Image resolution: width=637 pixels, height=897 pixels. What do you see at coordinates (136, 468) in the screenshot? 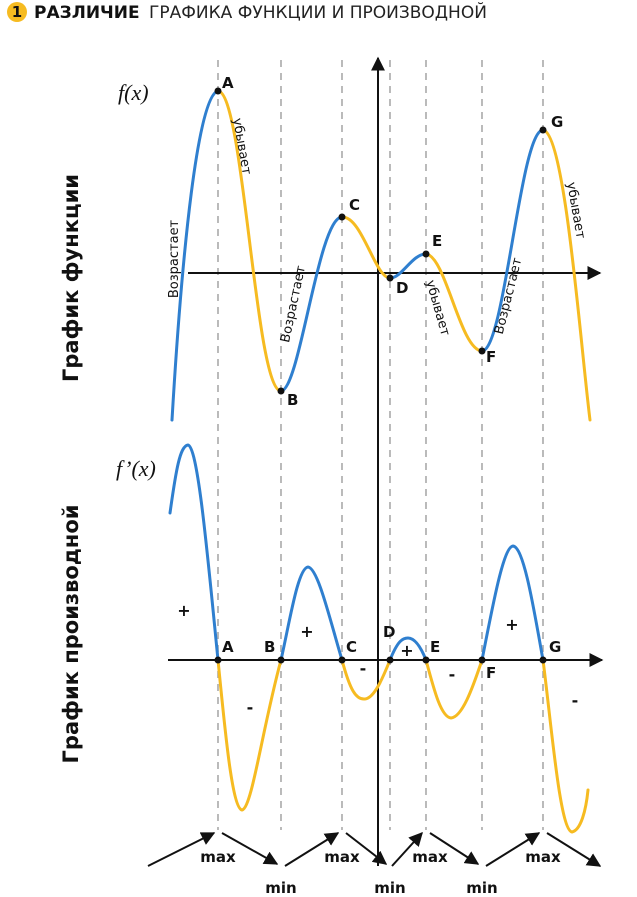
I see `derivative-label: f’(x)` at bounding box center [136, 468].